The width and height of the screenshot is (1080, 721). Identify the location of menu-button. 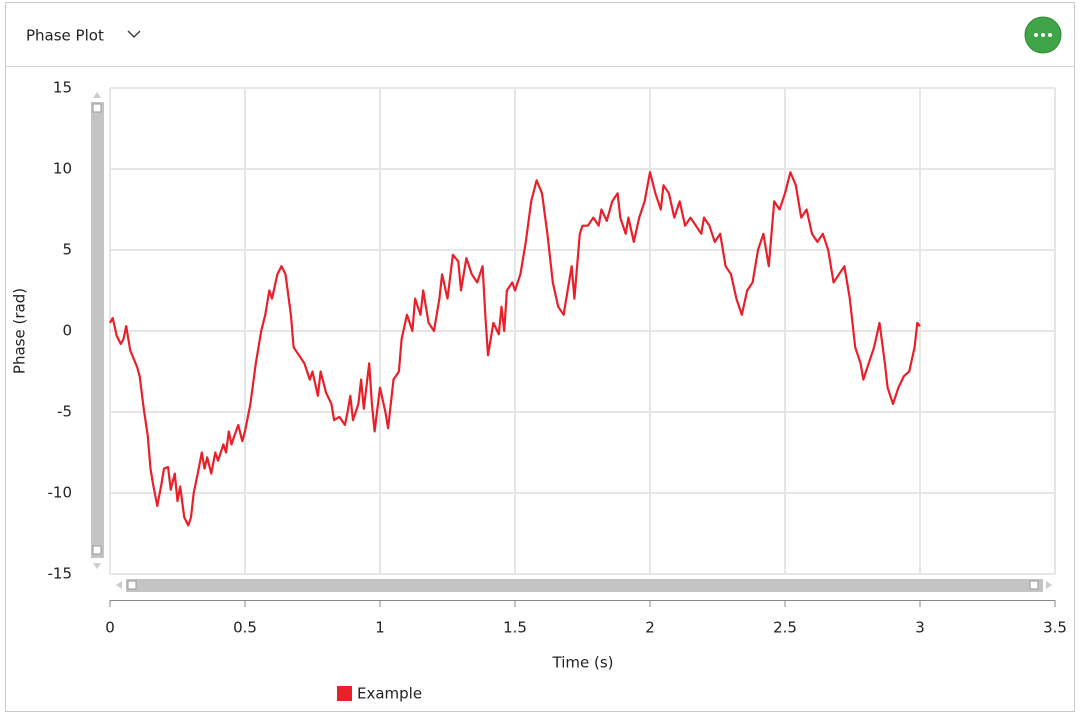
(1043, 35).